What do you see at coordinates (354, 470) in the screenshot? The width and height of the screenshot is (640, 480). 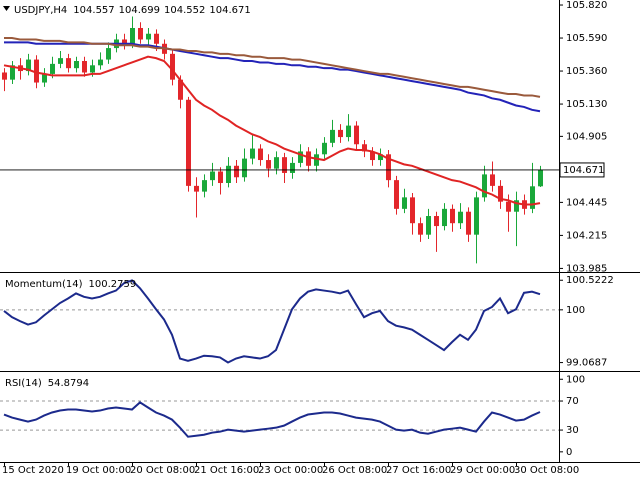 I see `x-tick-label: 26 Oct 08:00` at bounding box center [354, 470].